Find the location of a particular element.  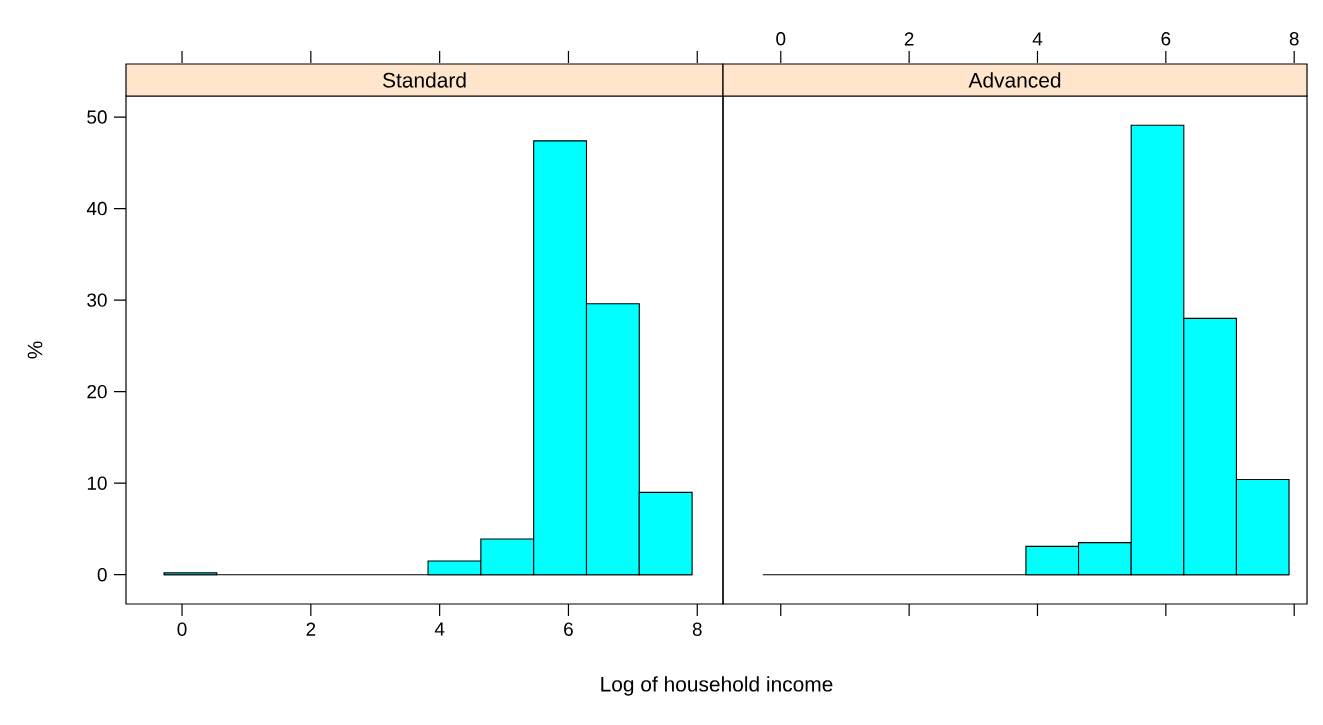

y-tick-label: 20 is located at coordinates (97, 391).